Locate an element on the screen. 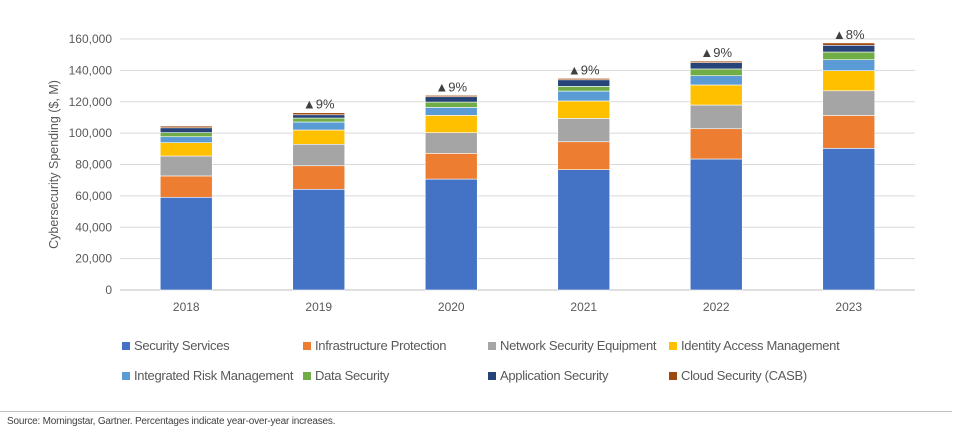  legend-item: Identity Access Management is located at coordinates (754, 345).